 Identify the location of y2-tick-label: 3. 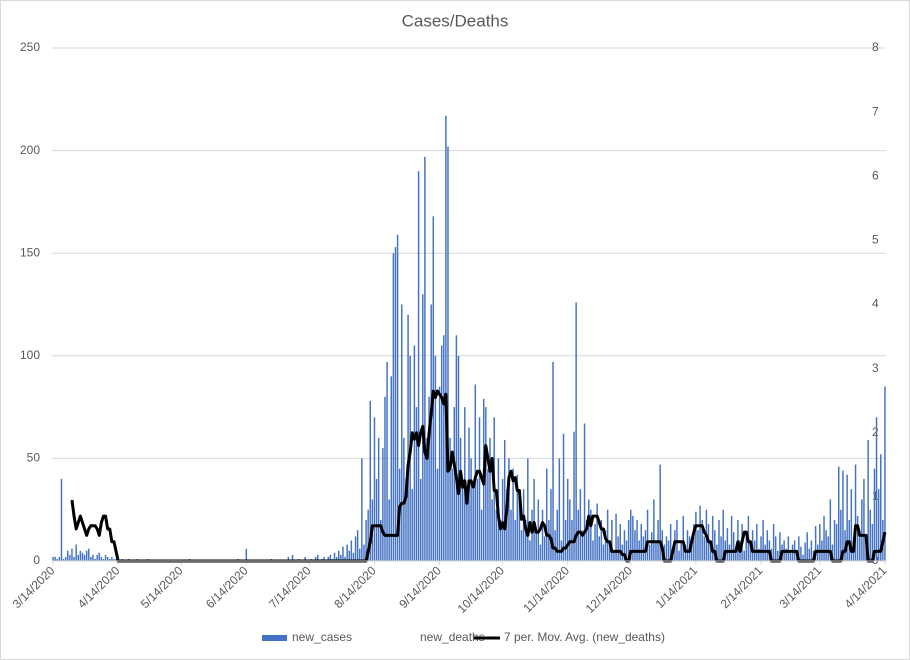
(875, 368).